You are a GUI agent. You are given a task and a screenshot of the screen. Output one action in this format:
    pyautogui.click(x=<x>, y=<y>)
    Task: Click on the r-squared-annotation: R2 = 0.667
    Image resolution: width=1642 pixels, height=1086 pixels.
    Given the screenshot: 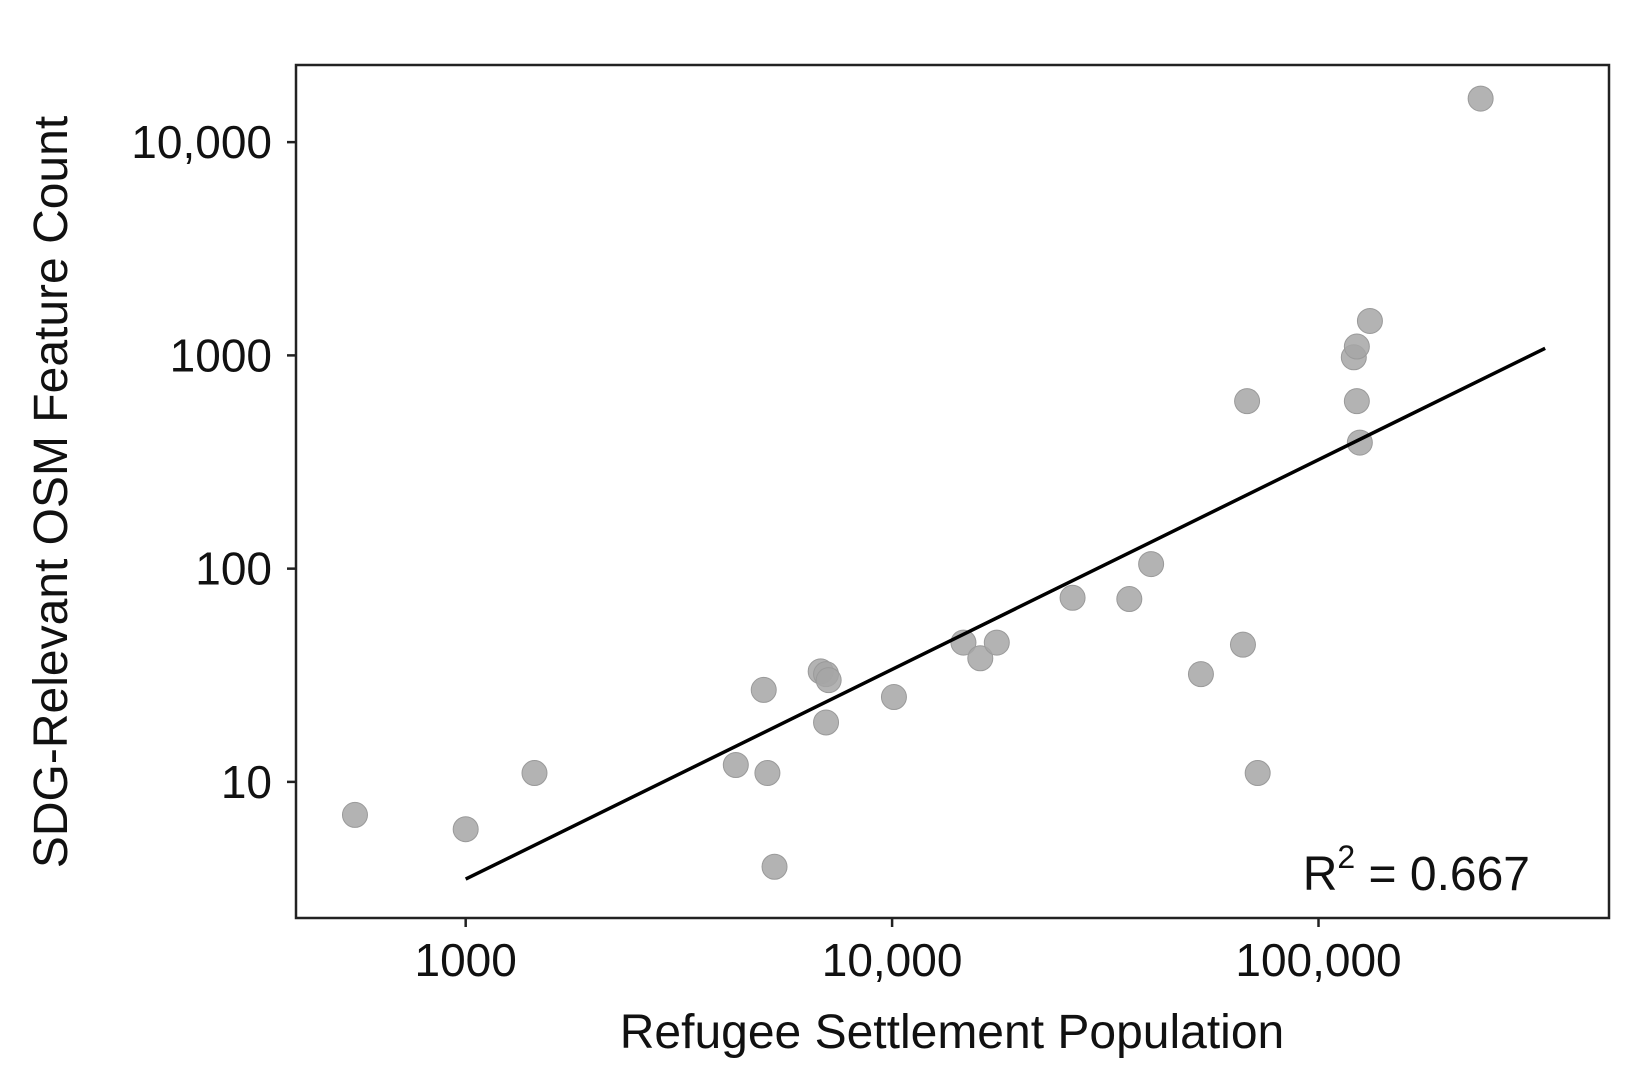 What is the action you would take?
    pyautogui.click(x=1416, y=870)
    